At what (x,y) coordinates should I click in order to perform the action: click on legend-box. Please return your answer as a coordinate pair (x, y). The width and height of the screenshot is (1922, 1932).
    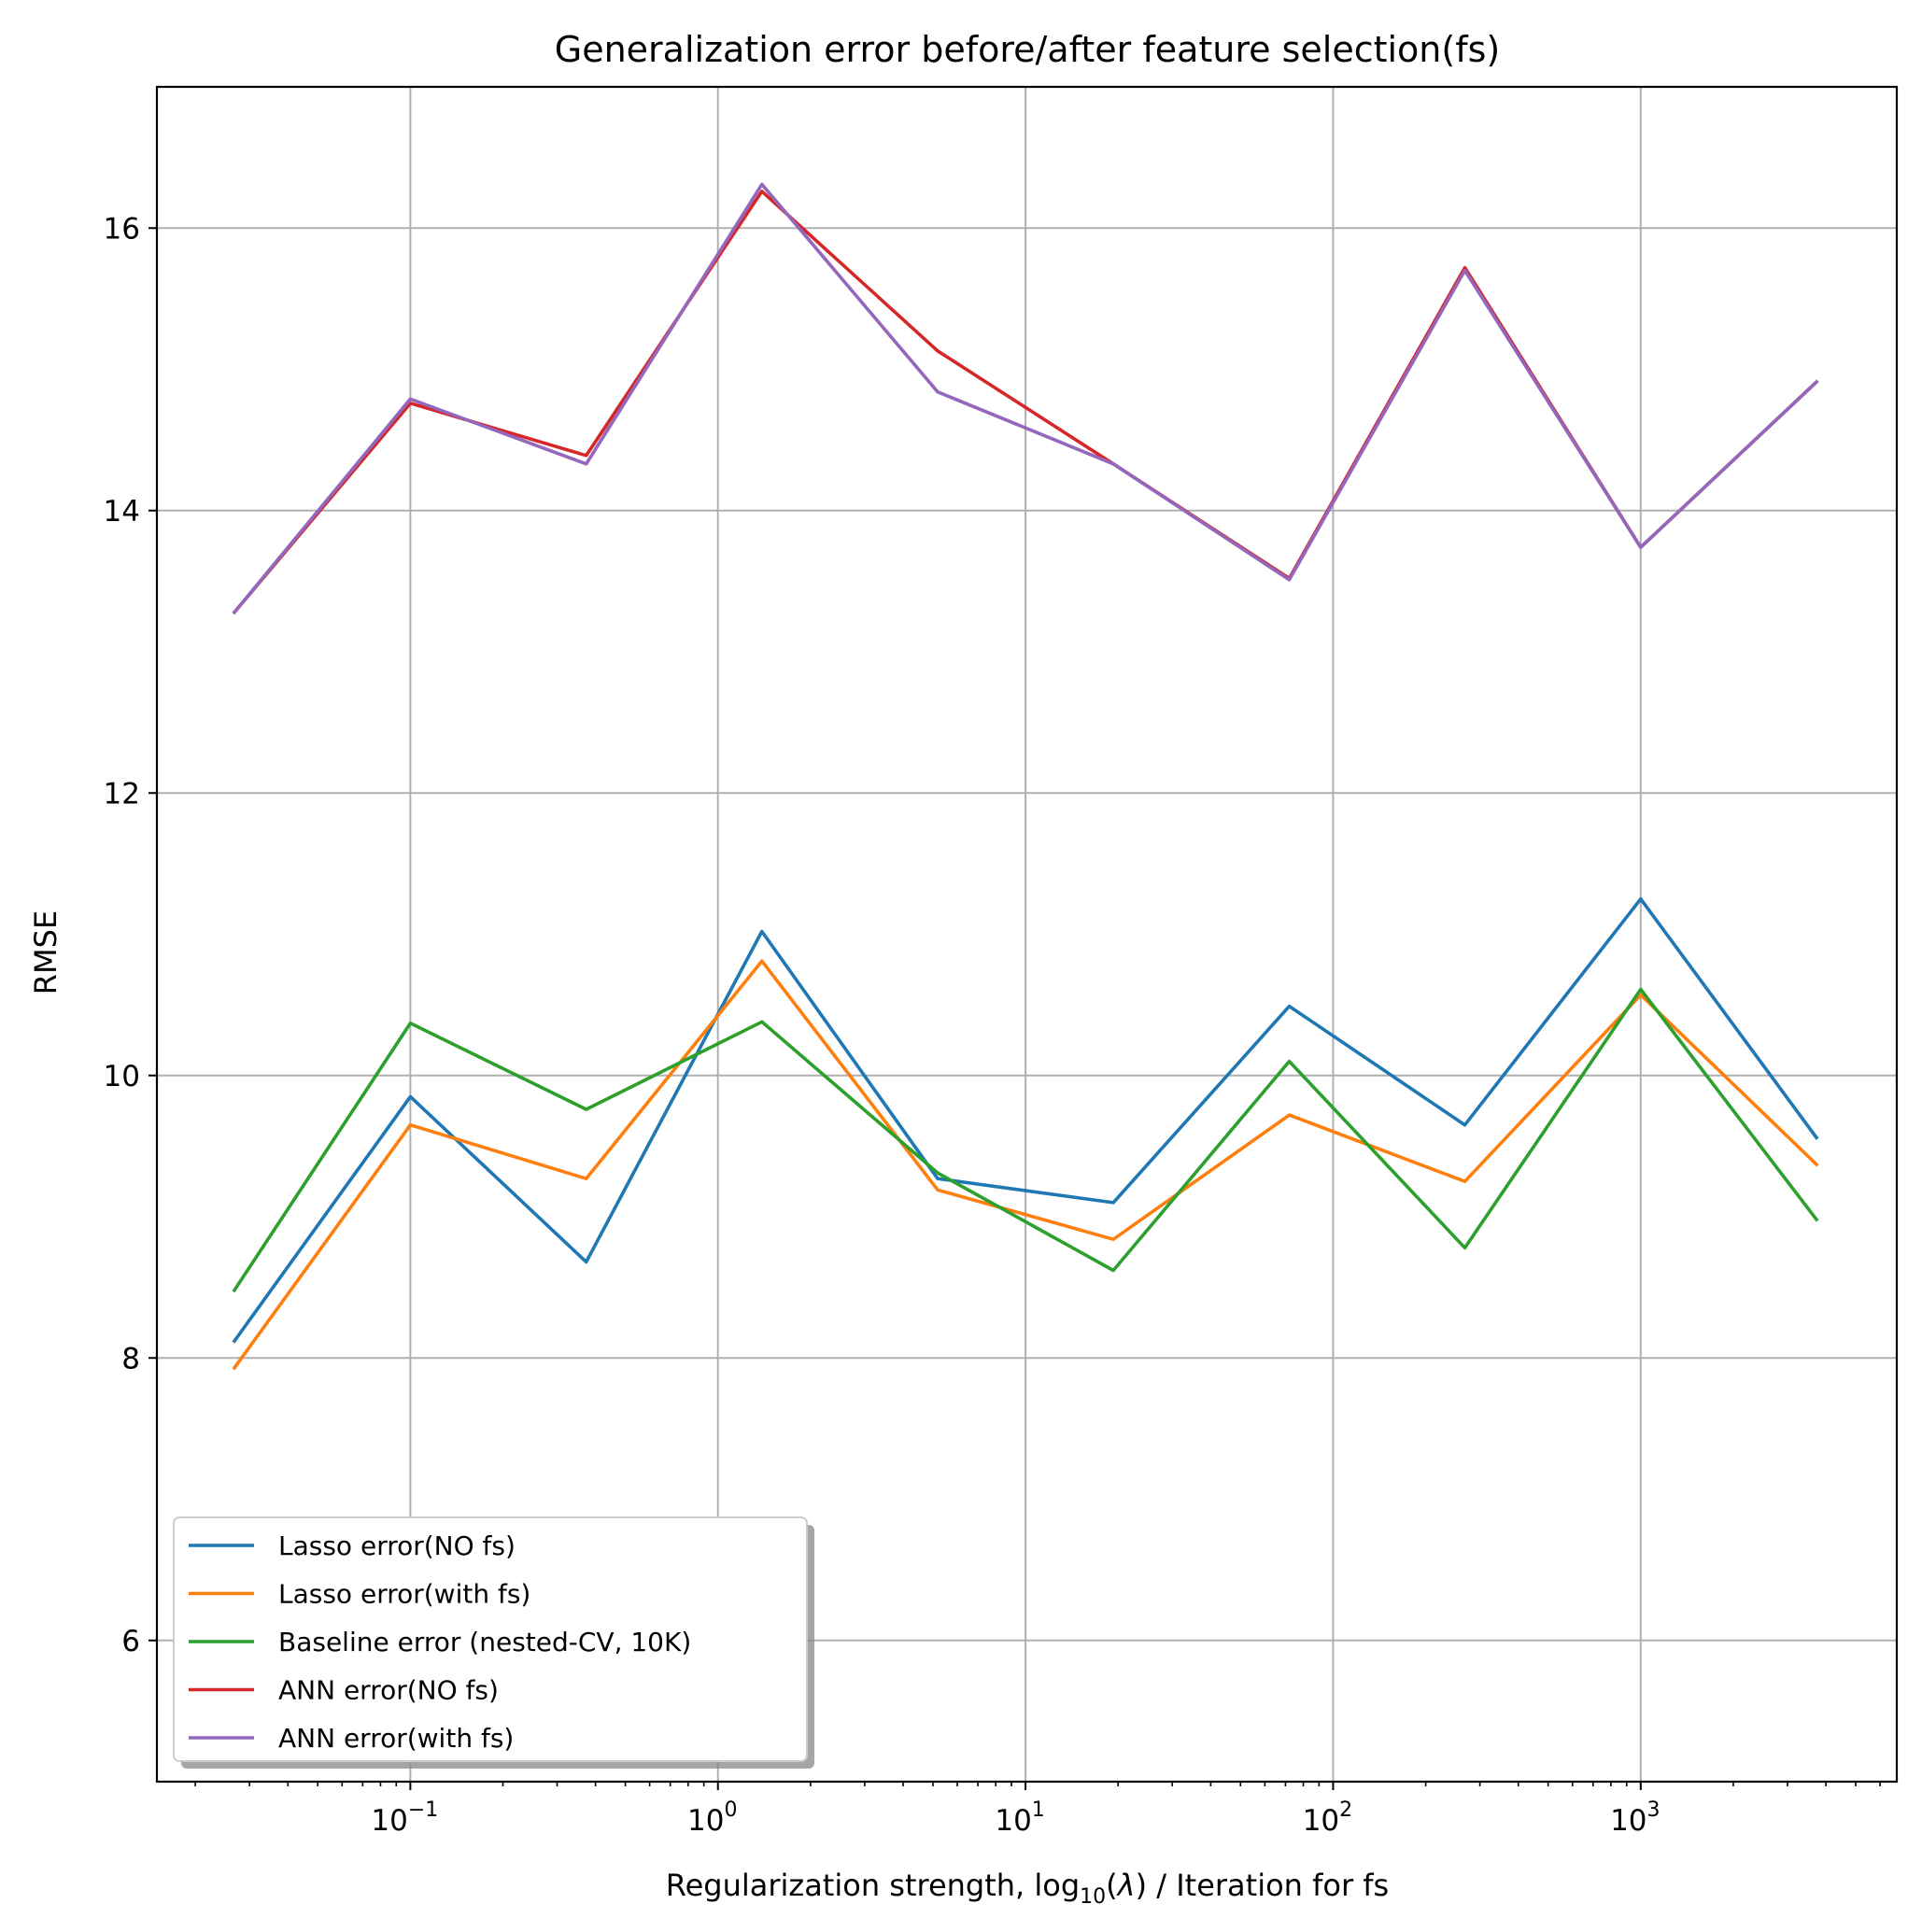
    Looking at the image, I should click on (491, 1639).